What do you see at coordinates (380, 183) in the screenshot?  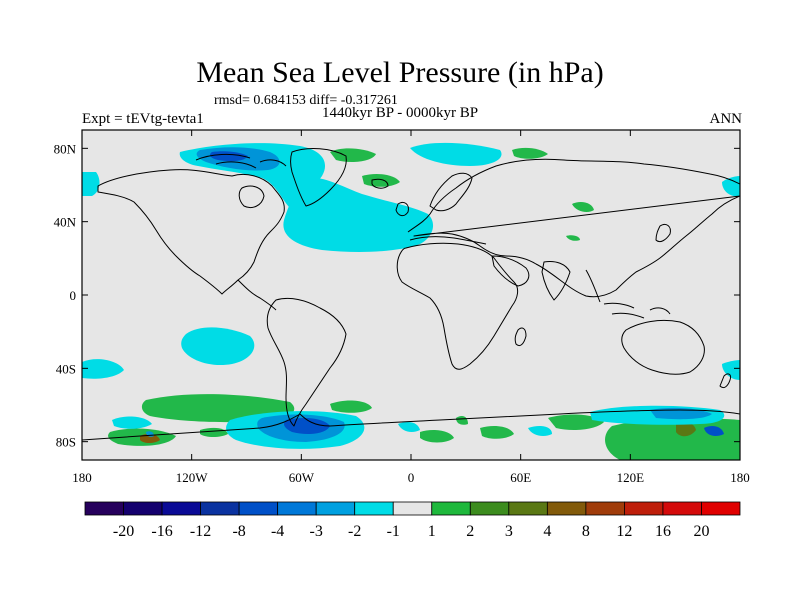 I see `coast-iceland` at bounding box center [380, 183].